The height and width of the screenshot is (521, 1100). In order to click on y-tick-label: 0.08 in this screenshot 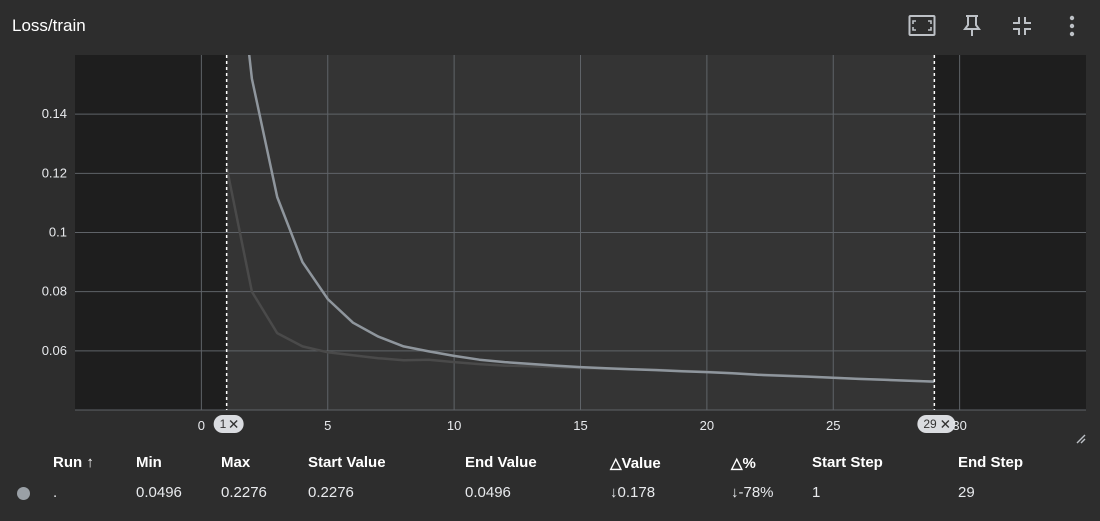, I will do `click(54, 291)`.